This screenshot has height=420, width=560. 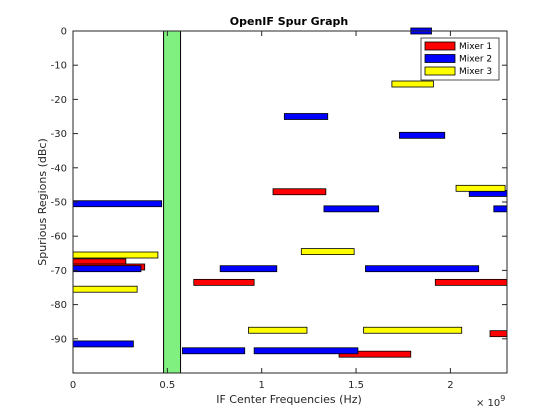 What do you see at coordinates (59, 203) in the screenshot?
I see `y-tick-label: -50` at bounding box center [59, 203].